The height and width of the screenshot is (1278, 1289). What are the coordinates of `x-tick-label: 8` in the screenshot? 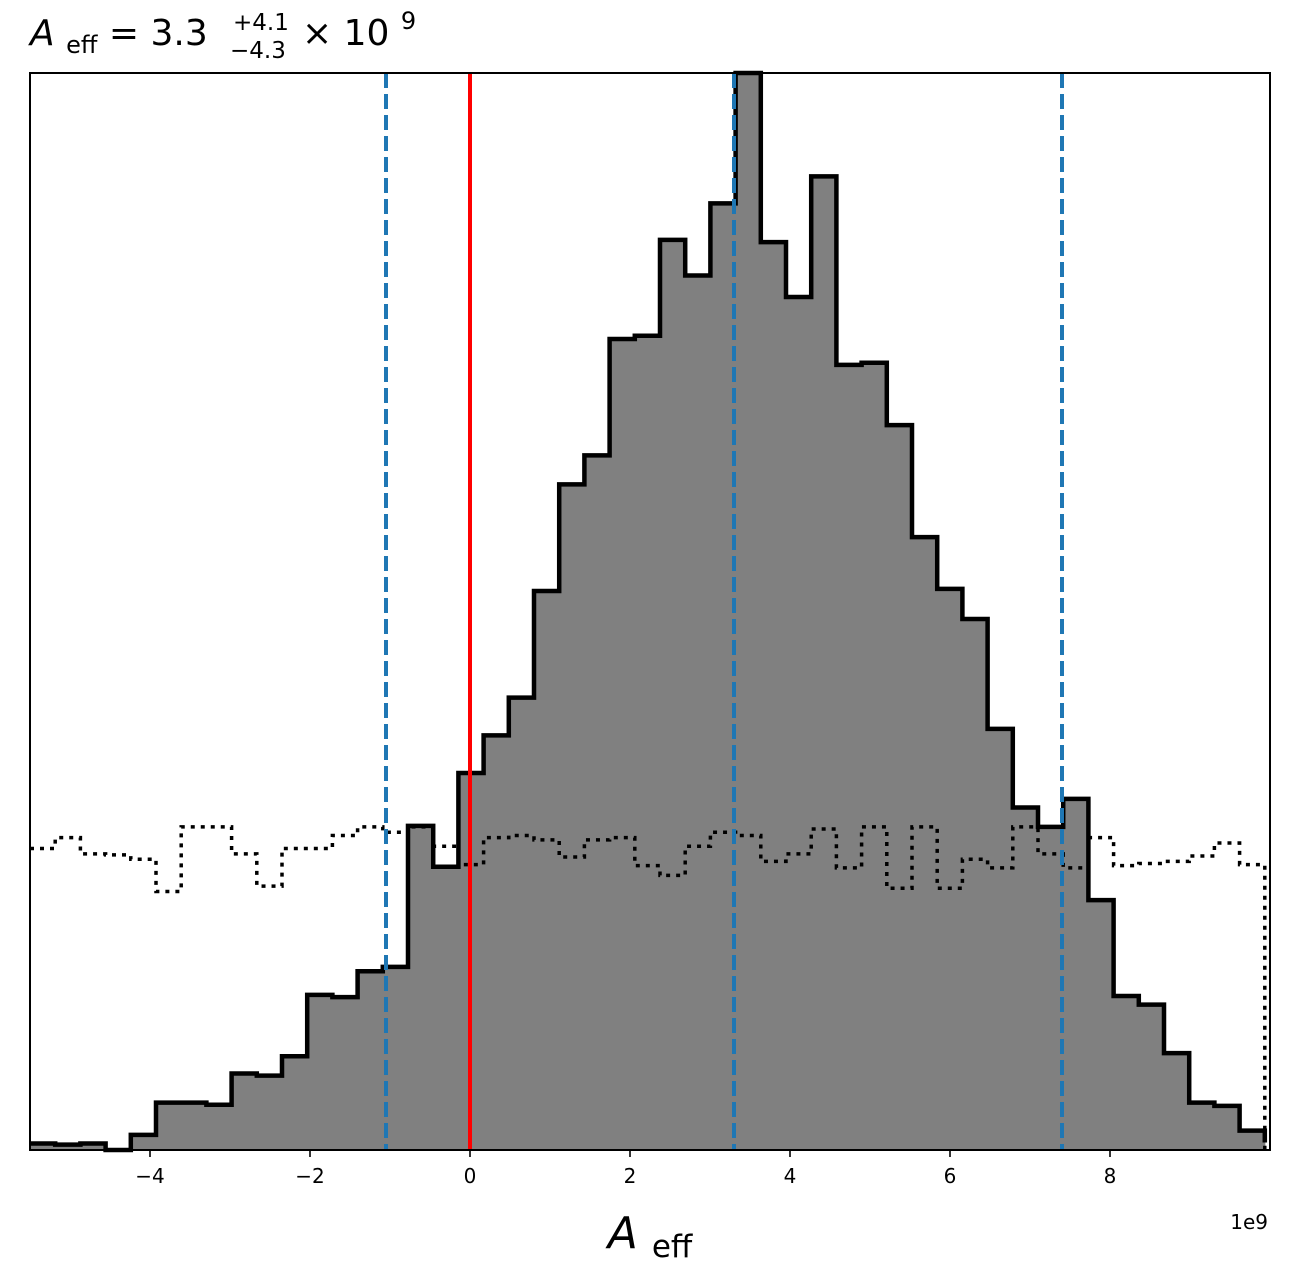 It's located at (1110, 1176).